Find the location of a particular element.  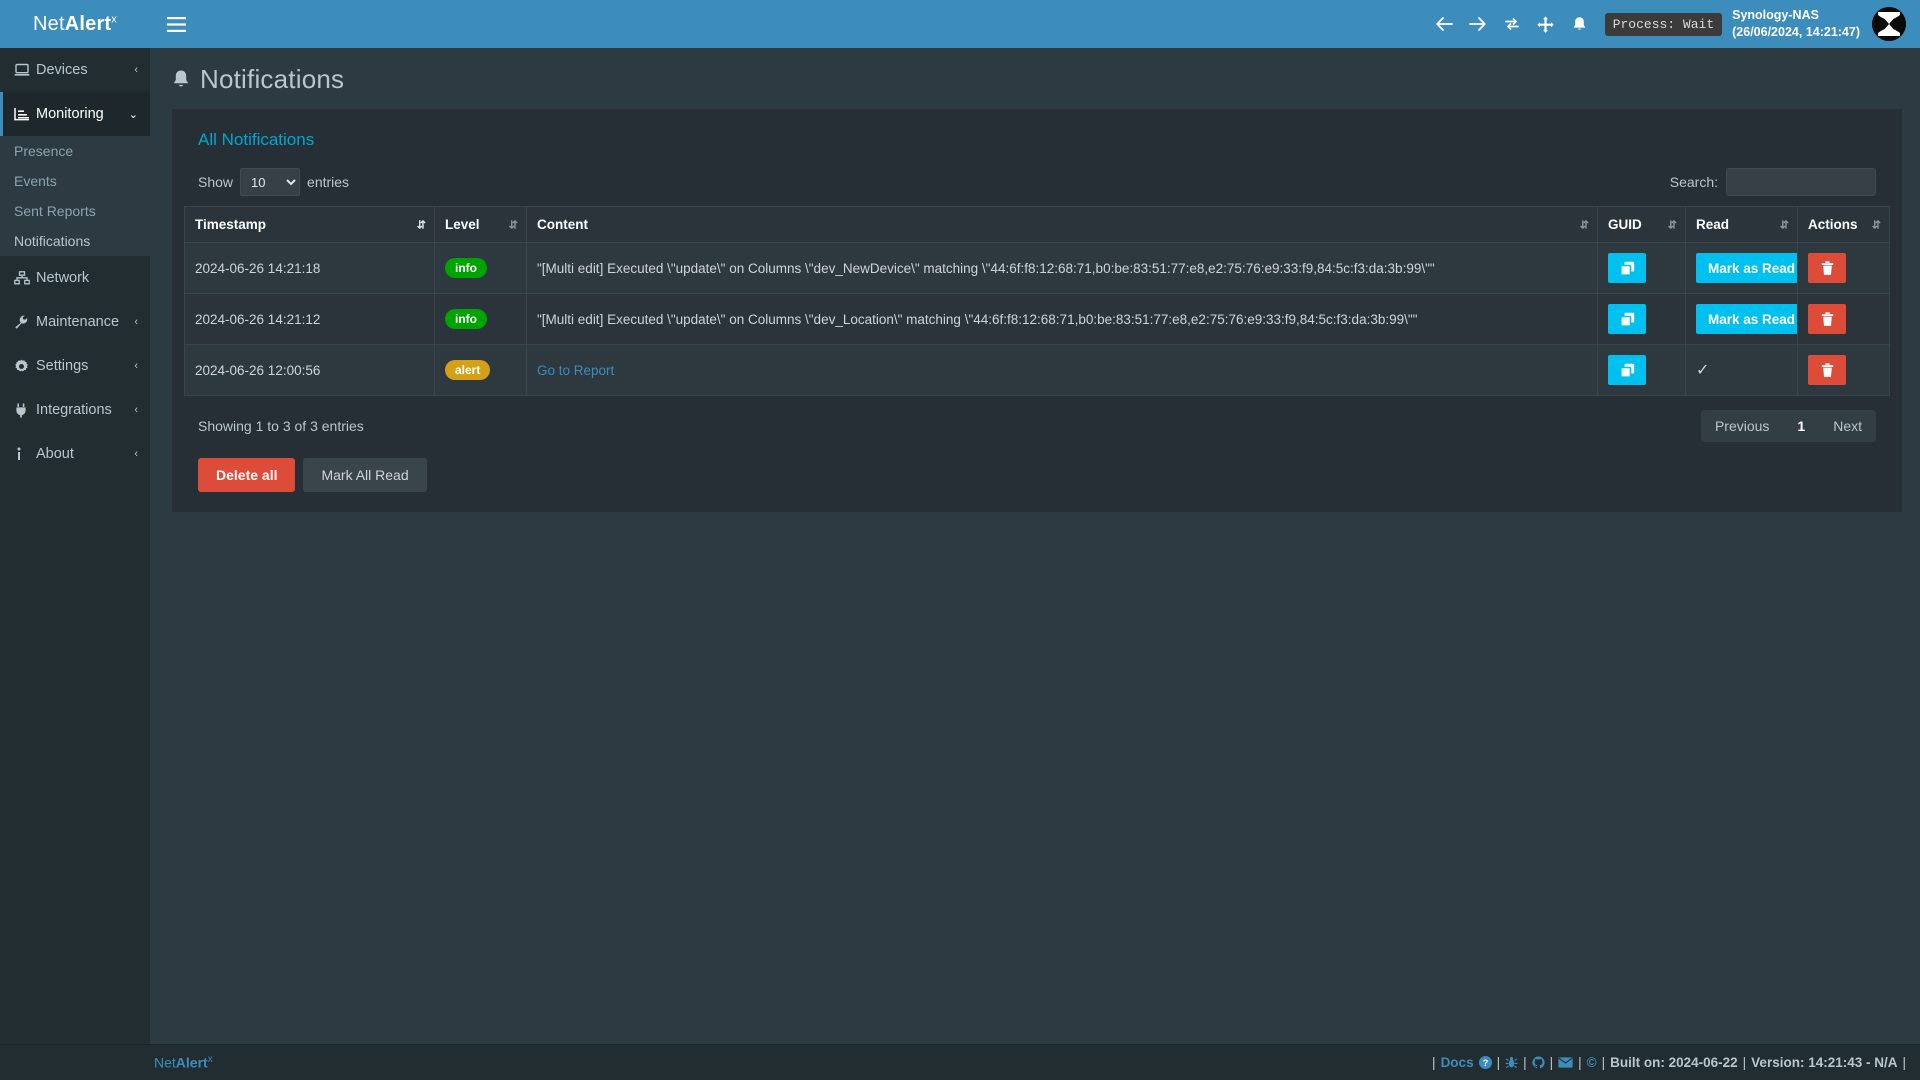

sidebar-item-sent-reports: Sent Reports is located at coordinates (55, 211).